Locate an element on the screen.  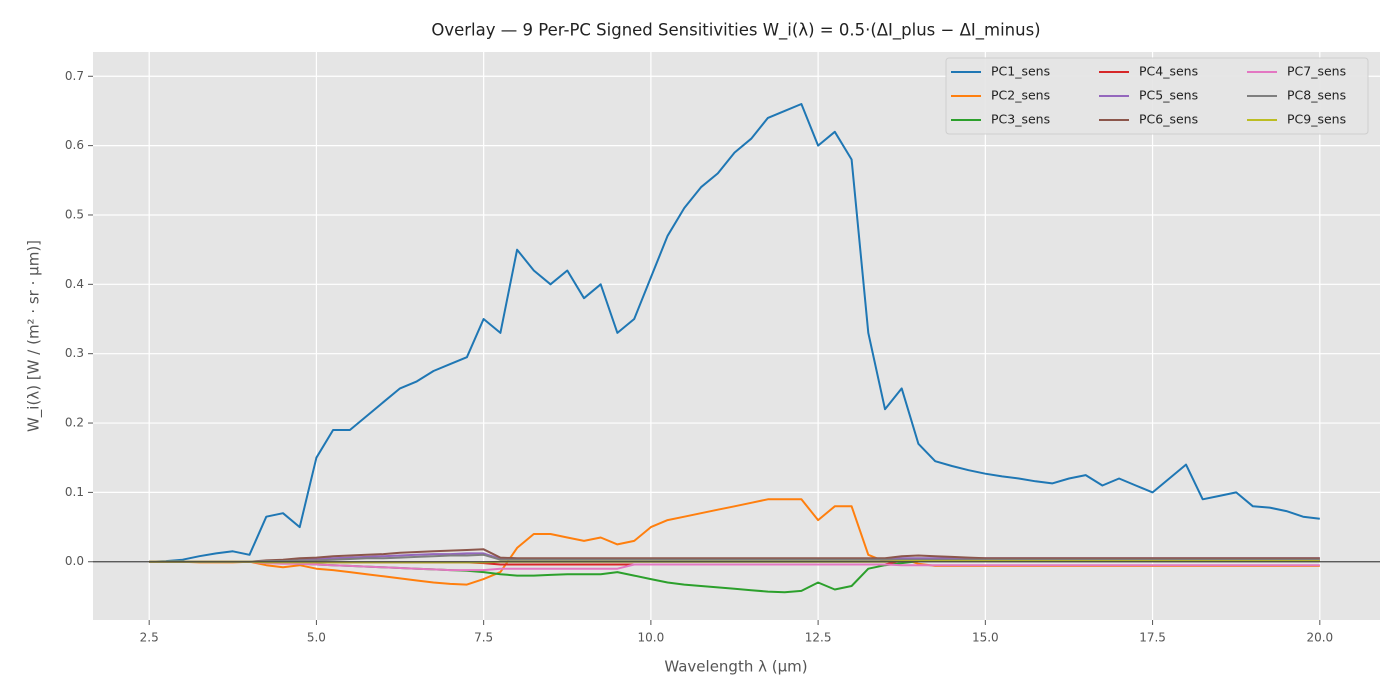
x-tick-label: 7.5 is located at coordinates (483, 638).